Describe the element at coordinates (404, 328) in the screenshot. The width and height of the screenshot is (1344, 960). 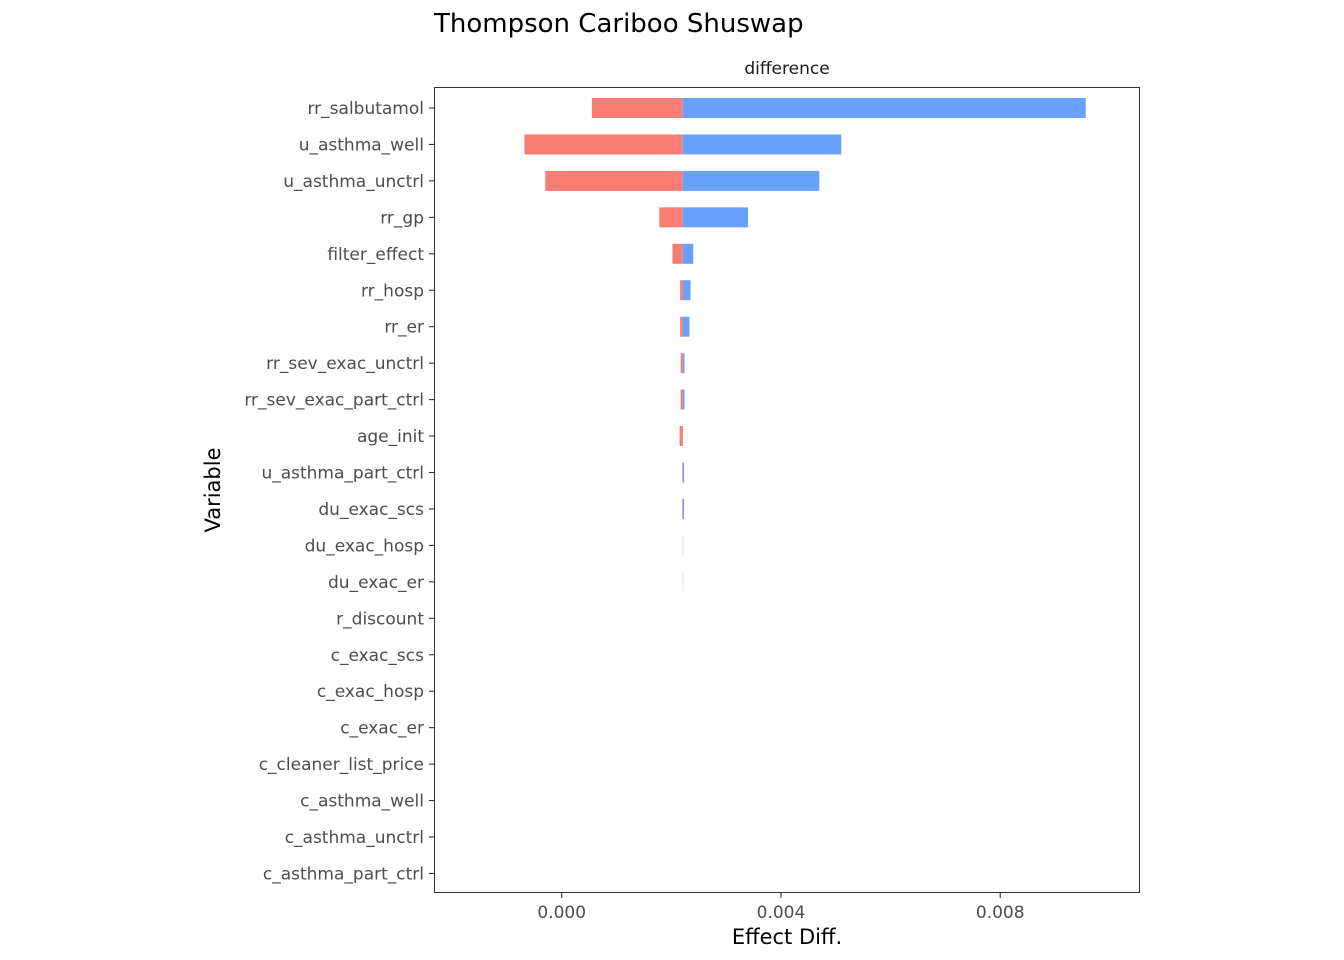
I see `y-tick-label: rr_er` at that location.